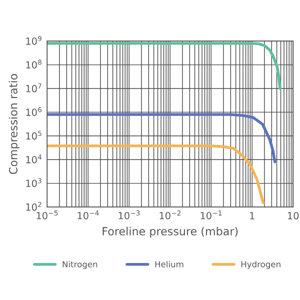  Describe the element at coordinates (211, 215) in the screenshot. I see `x-tick-label: 10$^{−1}$` at that location.